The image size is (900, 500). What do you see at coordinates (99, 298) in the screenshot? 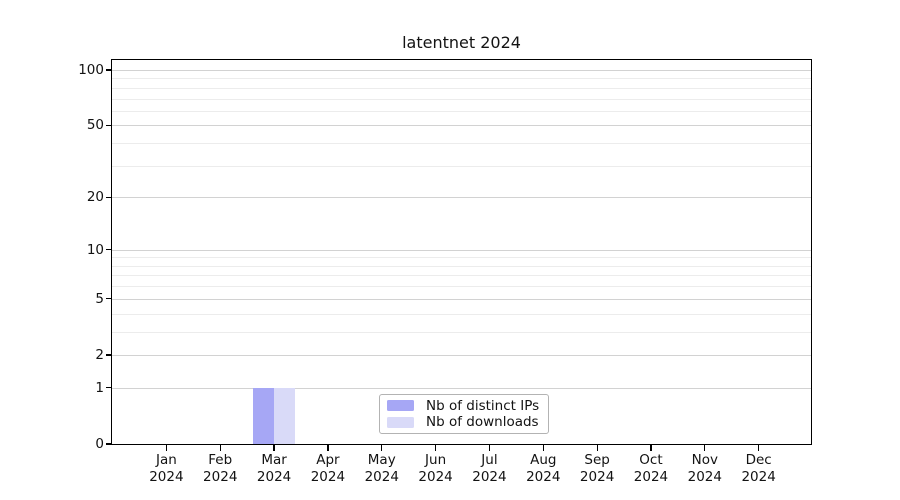
I see `y-tick-label: 5` at bounding box center [99, 298].